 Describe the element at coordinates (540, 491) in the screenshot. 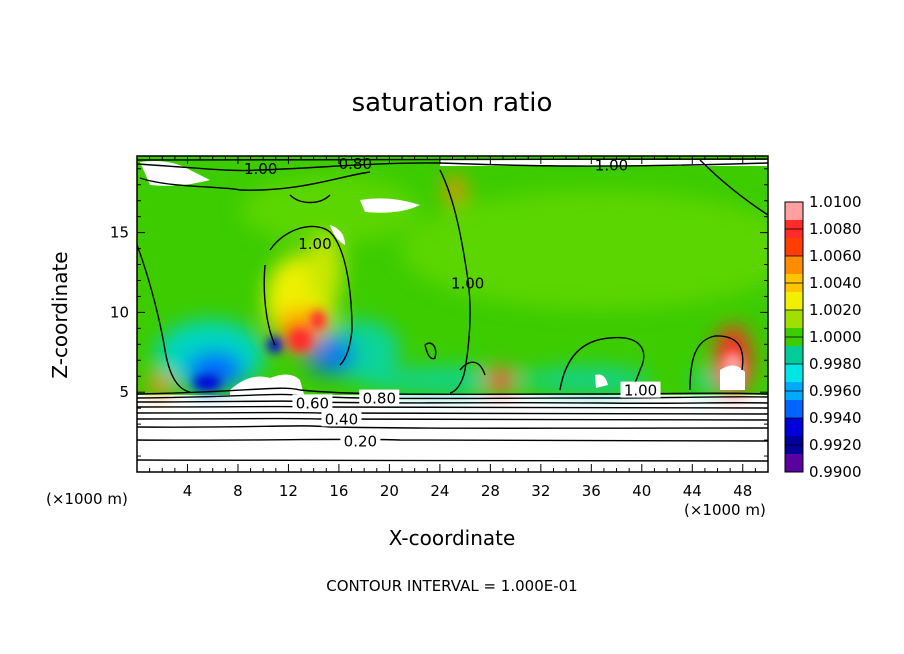

I see `x-tick-label: 32` at that location.